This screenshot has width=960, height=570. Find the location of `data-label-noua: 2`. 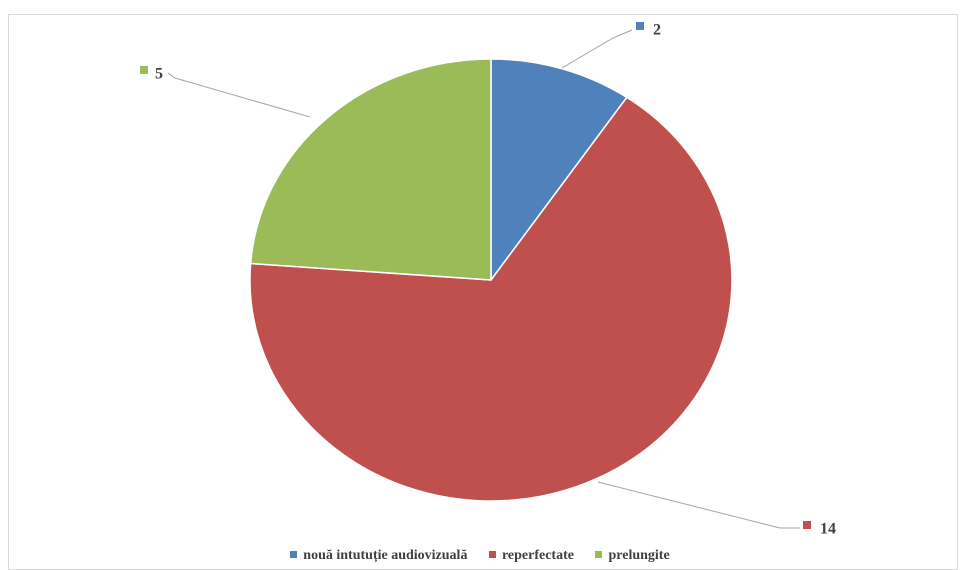

data-label-noua: 2 is located at coordinates (657, 30).